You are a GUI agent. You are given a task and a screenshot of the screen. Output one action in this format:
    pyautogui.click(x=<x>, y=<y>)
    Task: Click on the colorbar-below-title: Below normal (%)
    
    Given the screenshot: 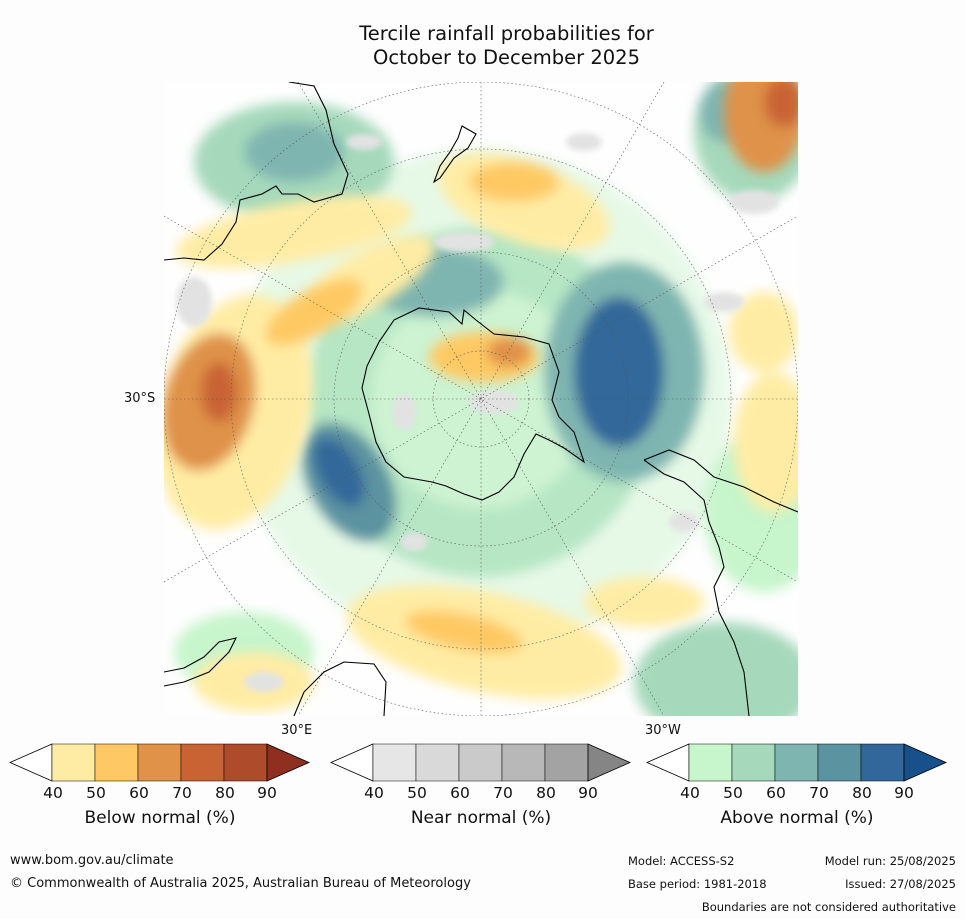 What is the action you would take?
    pyautogui.click(x=160, y=818)
    